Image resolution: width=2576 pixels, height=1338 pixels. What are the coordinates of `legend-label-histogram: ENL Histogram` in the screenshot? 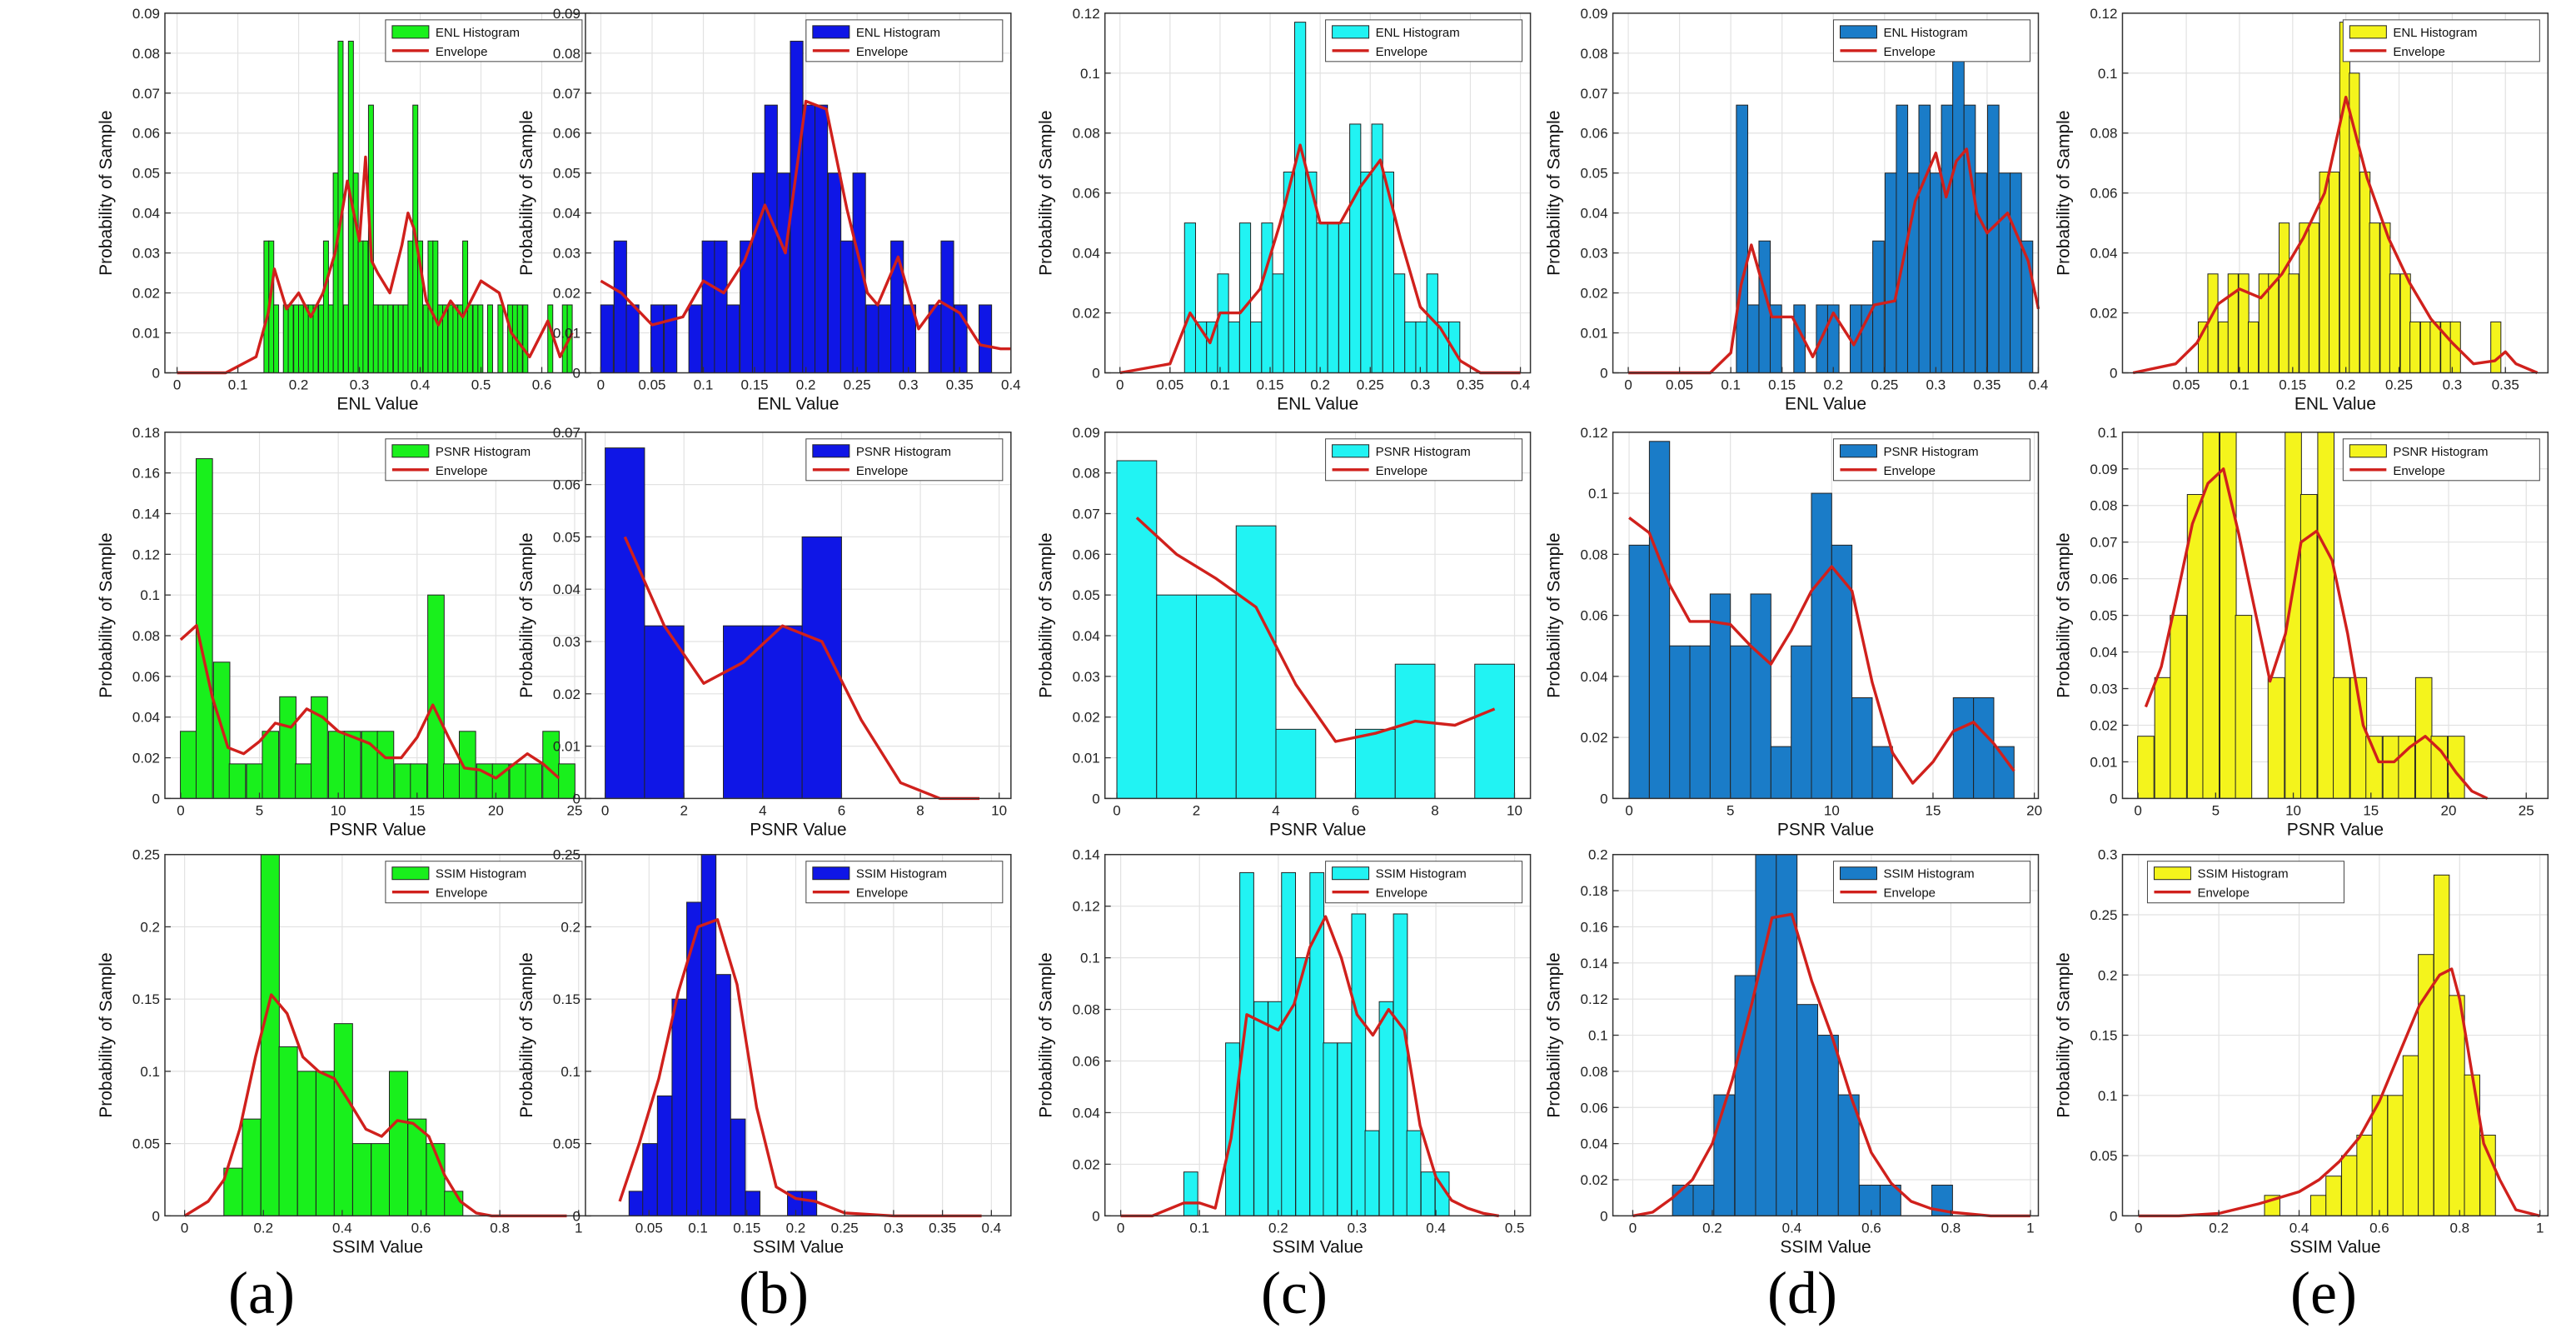 It's located at (898, 33).